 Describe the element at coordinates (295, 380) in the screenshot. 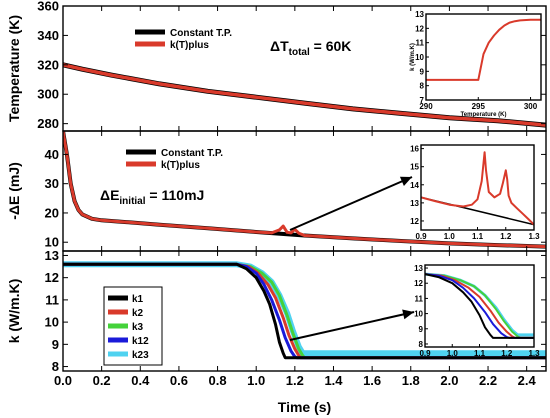

I see `xtick-label: 1.2` at that location.